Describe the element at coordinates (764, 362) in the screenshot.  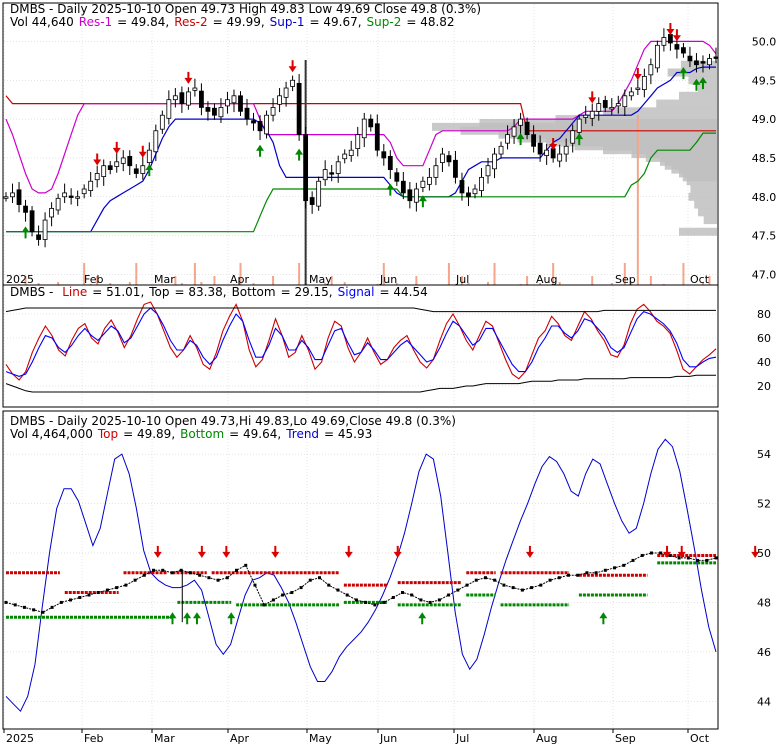
I see `oscillator-y-tick-label: 40` at that location.